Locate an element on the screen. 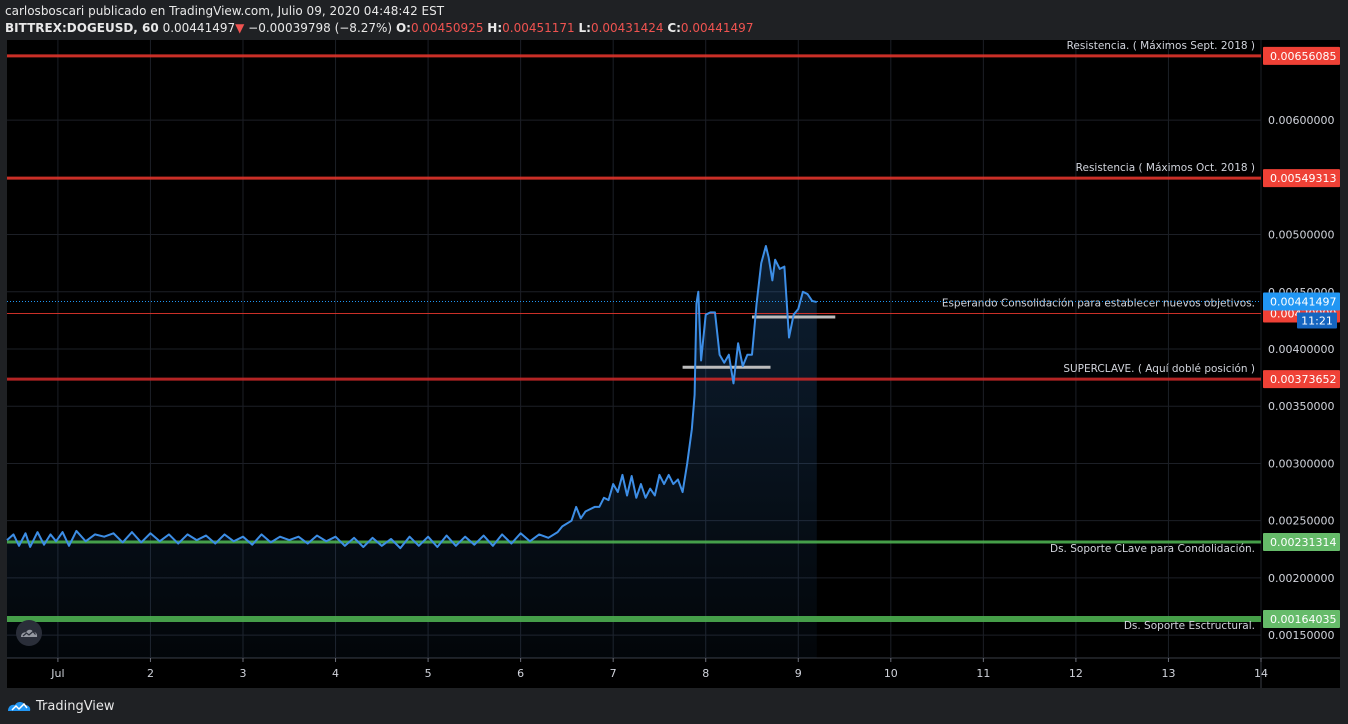 The width and height of the screenshot is (1348, 724). close-label: C: is located at coordinates (674, 28).